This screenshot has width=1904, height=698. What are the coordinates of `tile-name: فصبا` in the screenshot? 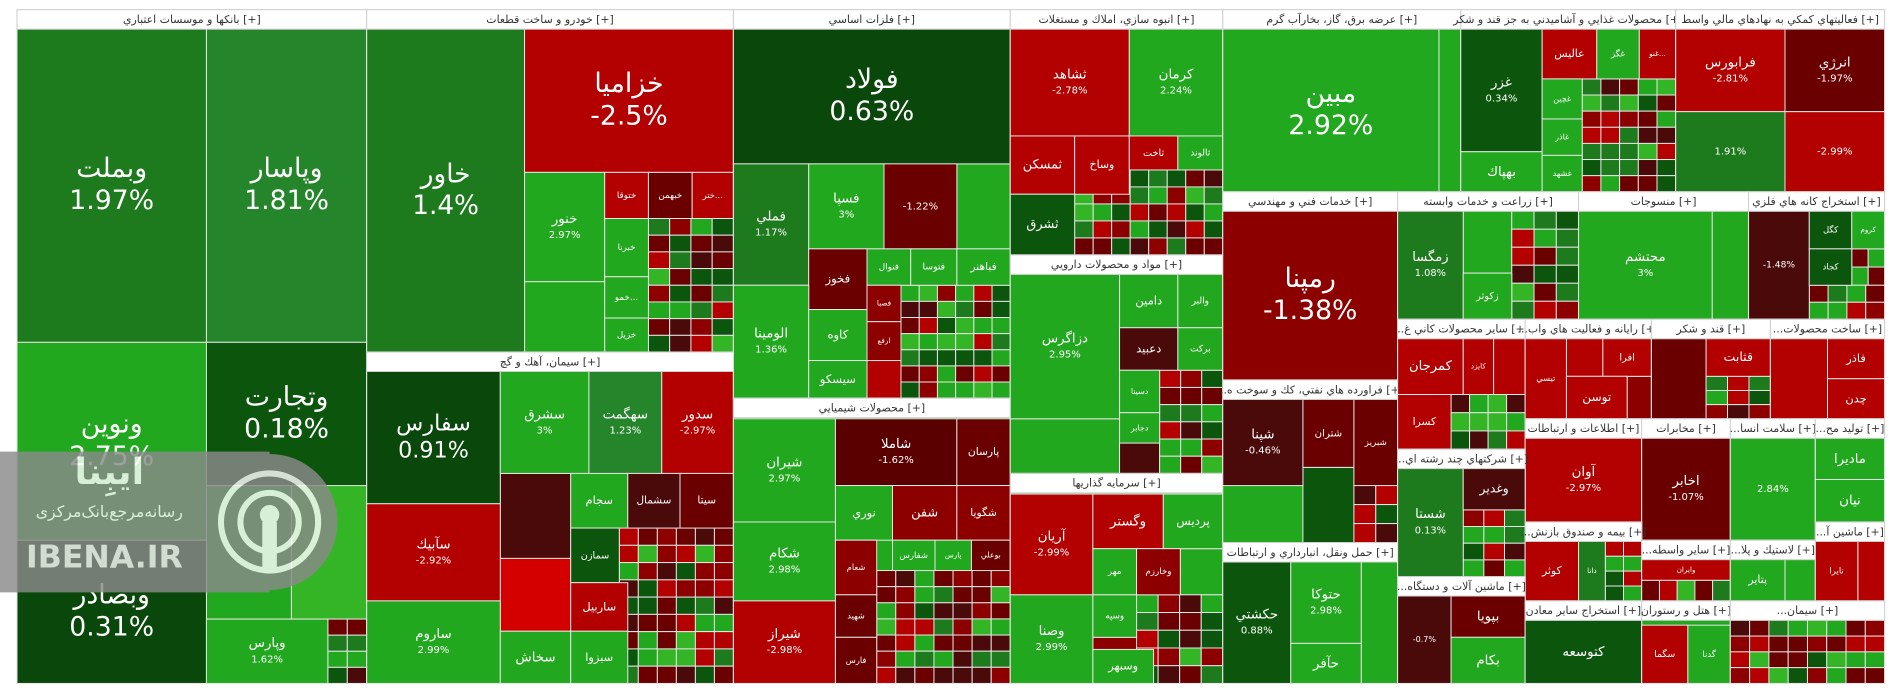 It's located at (884, 302).